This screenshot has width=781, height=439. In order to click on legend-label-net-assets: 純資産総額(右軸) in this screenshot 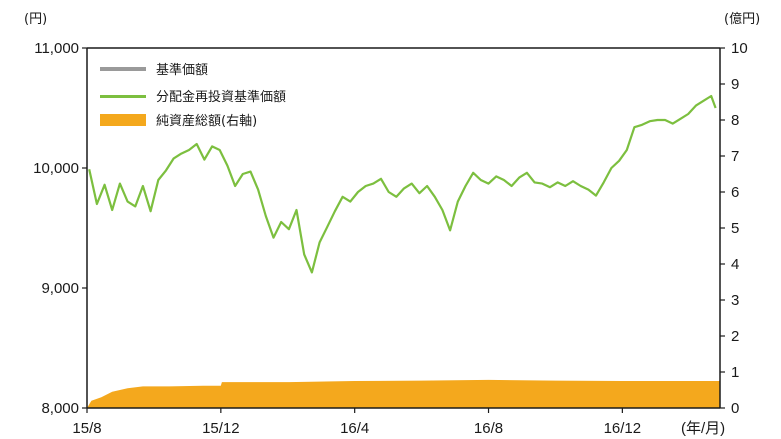, I will do `click(206, 121)`.